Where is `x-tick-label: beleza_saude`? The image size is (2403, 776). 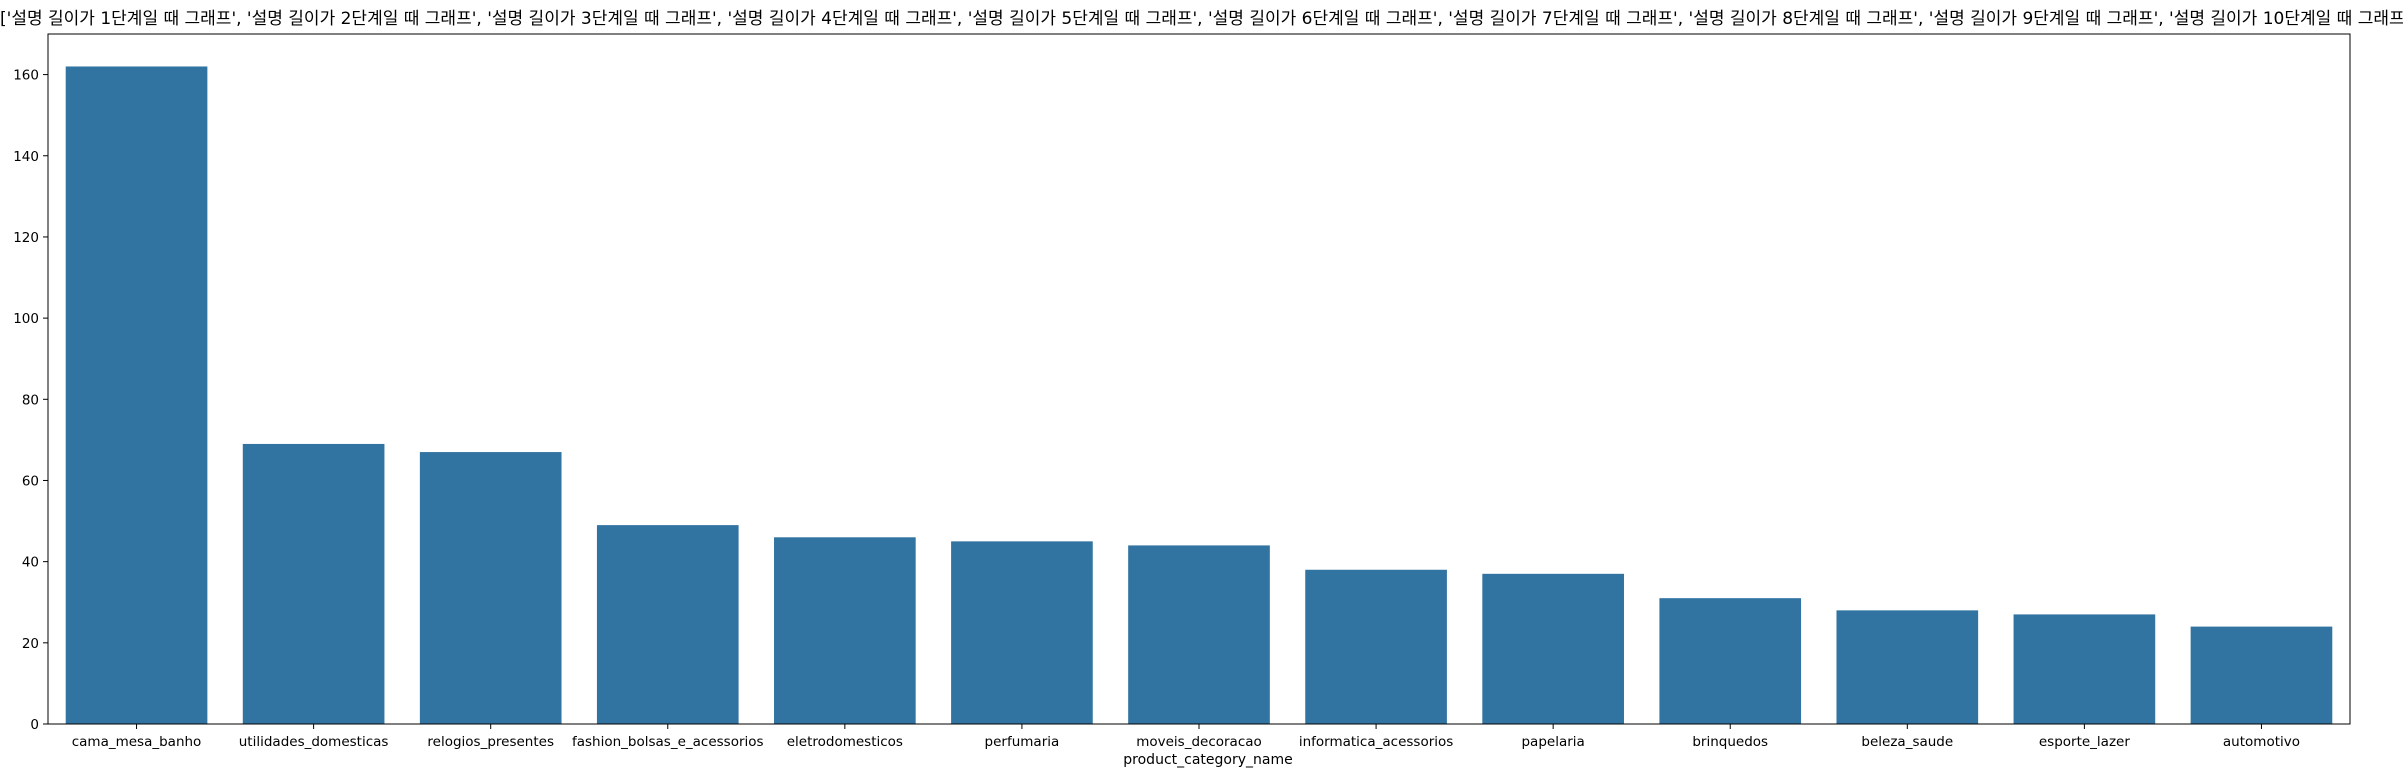 x-tick-label: beleza_saude is located at coordinates (1907, 742).